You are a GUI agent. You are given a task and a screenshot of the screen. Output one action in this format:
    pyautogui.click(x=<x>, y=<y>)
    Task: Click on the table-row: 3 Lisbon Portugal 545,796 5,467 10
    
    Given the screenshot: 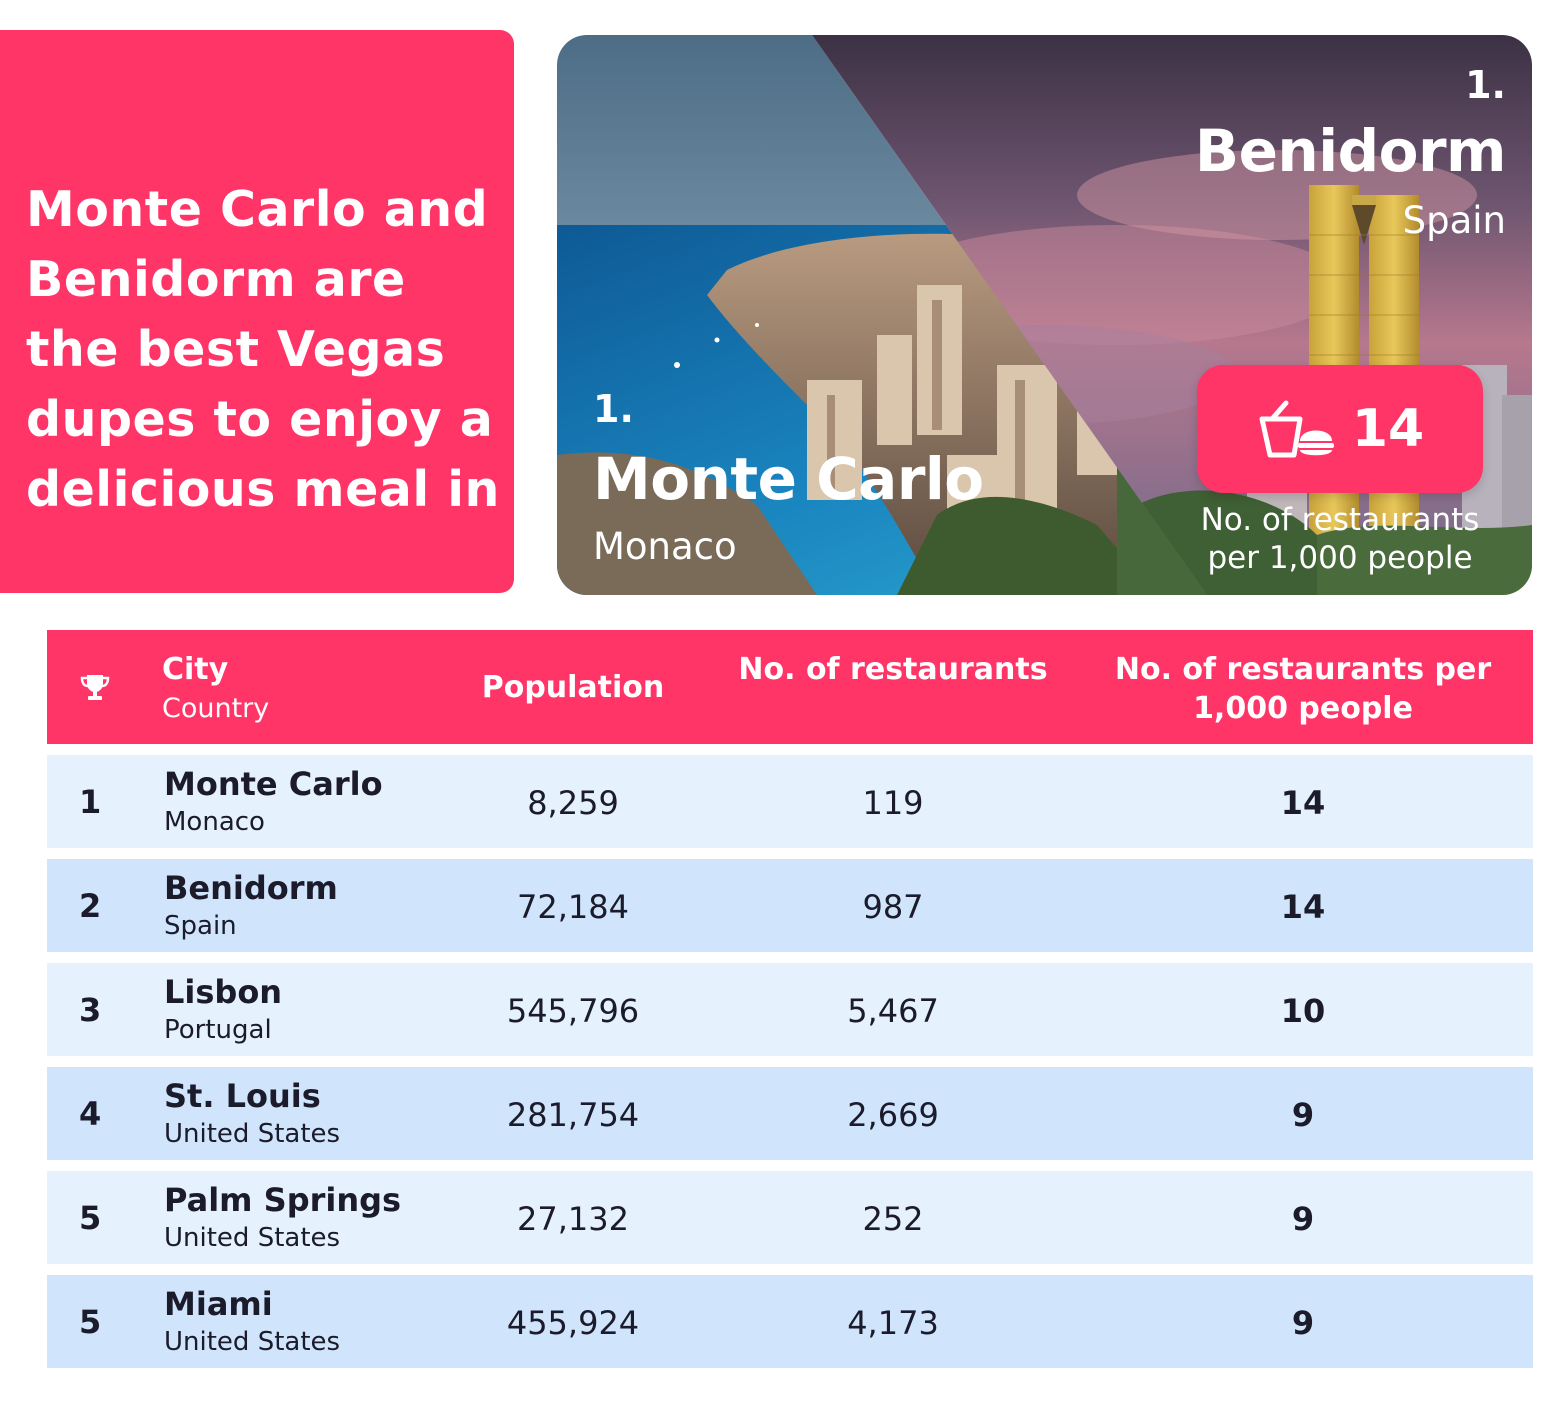 What is the action you would take?
    pyautogui.click(x=790, y=1009)
    